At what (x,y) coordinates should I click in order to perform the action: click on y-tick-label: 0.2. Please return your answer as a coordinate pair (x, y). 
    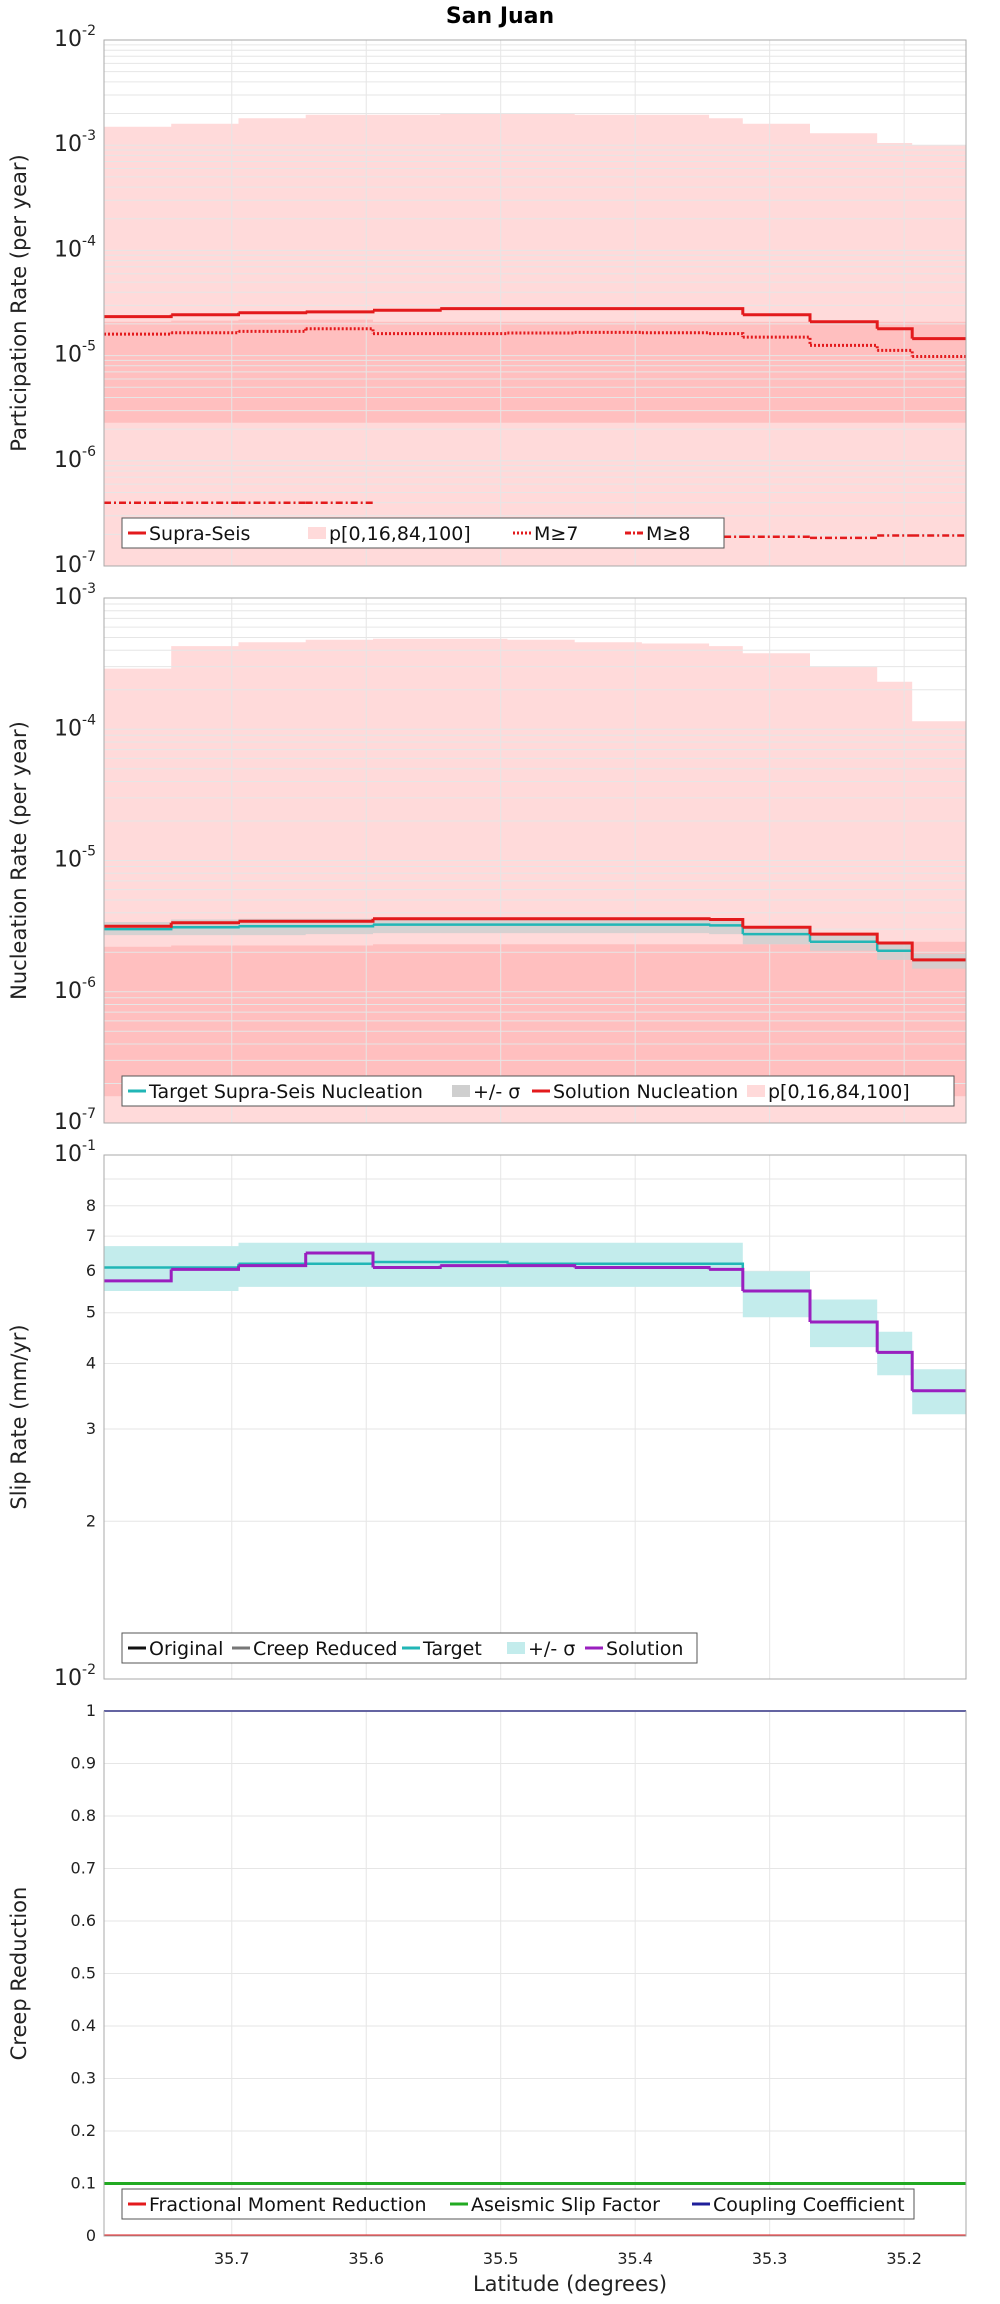
    Looking at the image, I should click on (83, 2130).